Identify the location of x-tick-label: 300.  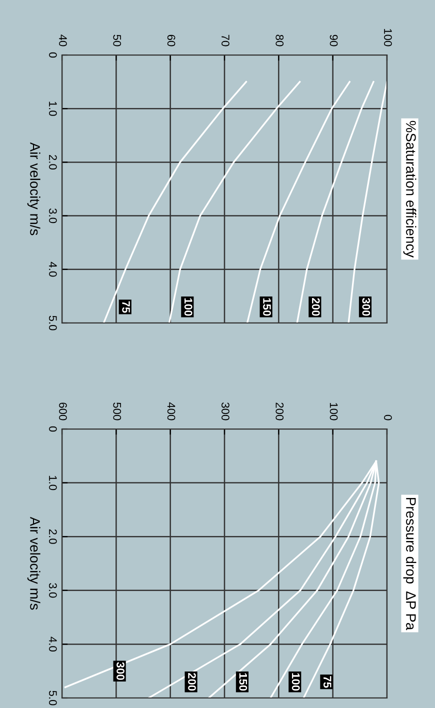
(226, 411).